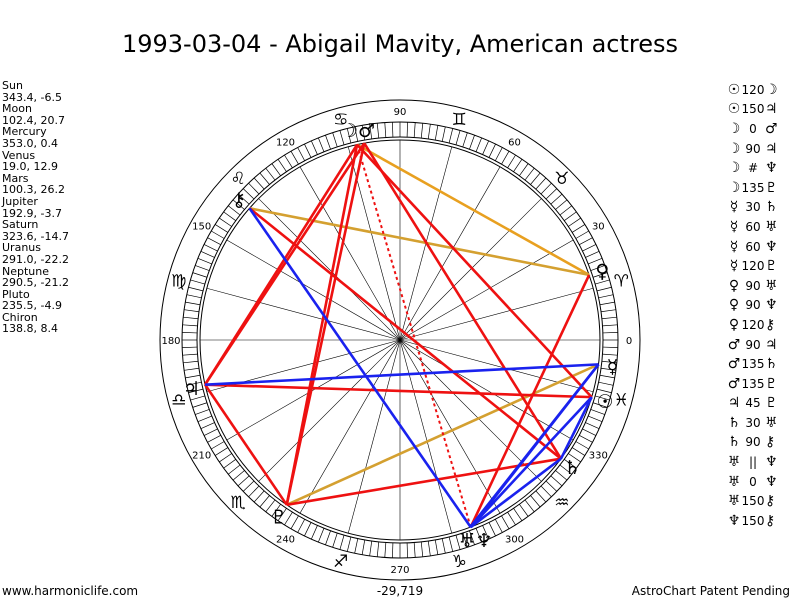 The image size is (800, 600). What do you see at coordinates (763, 247) in the screenshot?
I see `aspect-row: ☿ 60 ♆` at bounding box center [763, 247].